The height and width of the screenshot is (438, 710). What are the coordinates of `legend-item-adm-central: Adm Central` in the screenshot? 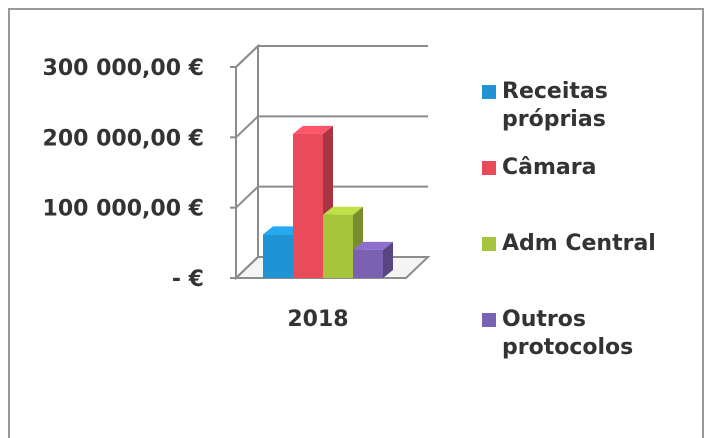 It's located at (587, 244).